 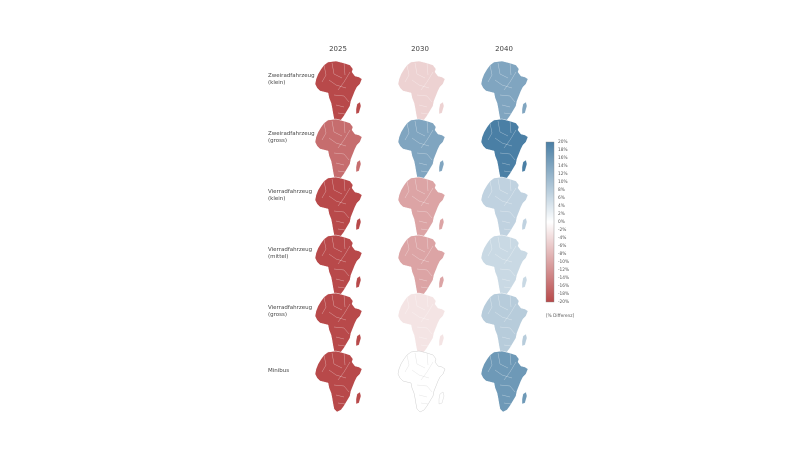 I want to click on africa-map-r4-c2, so click(x=504, y=323).